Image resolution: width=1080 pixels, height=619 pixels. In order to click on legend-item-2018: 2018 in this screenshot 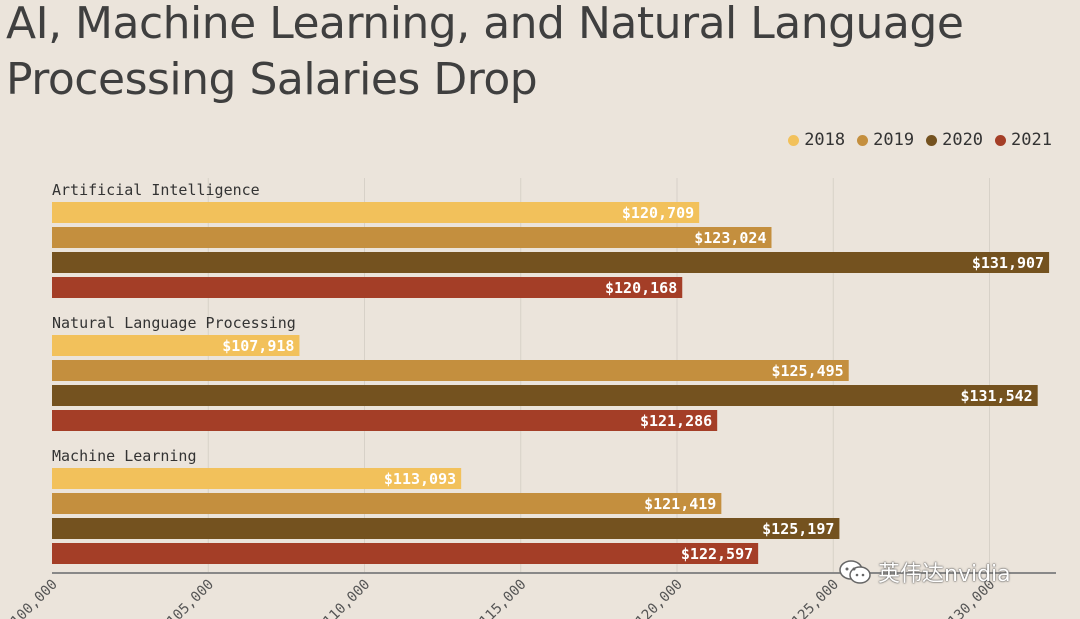, I will do `click(816, 140)`.